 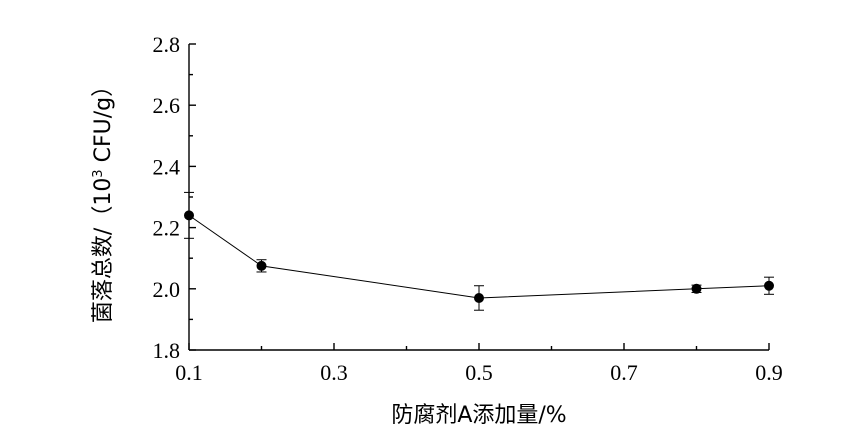 I want to click on x-tick-label: 0.1, so click(x=189, y=372).